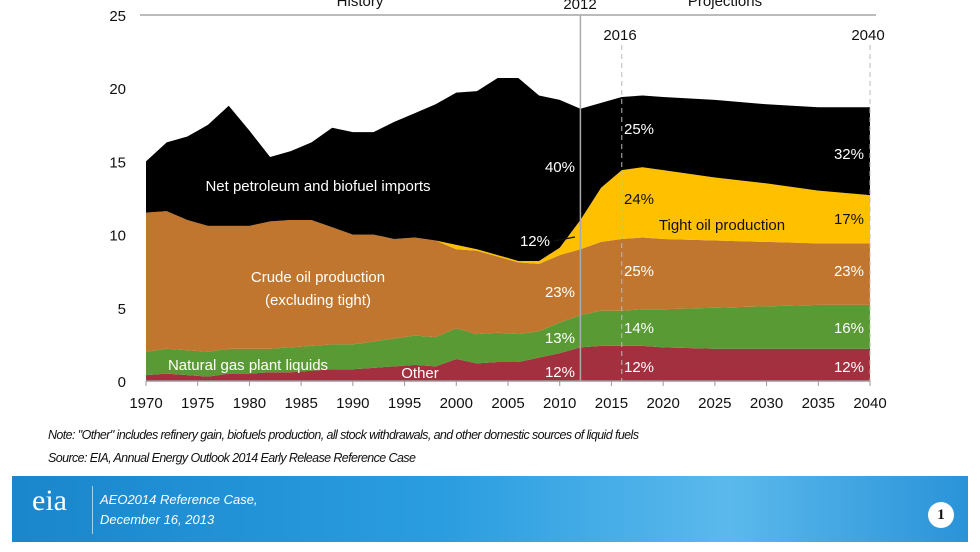  What do you see at coordinates (722, 225) in the screenshot?
I see `tight-label: Tight oil production` at bounding box center [722, 225].